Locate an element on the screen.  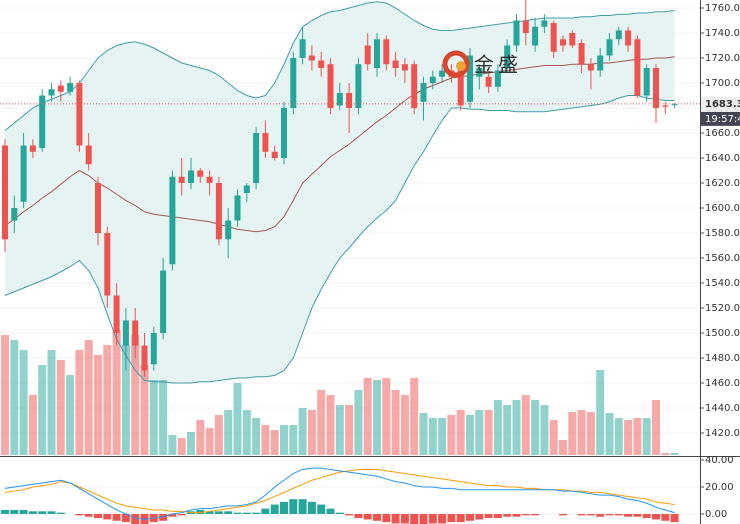
y-tick-label: 1560.0 is located at coordinates (722, 258).